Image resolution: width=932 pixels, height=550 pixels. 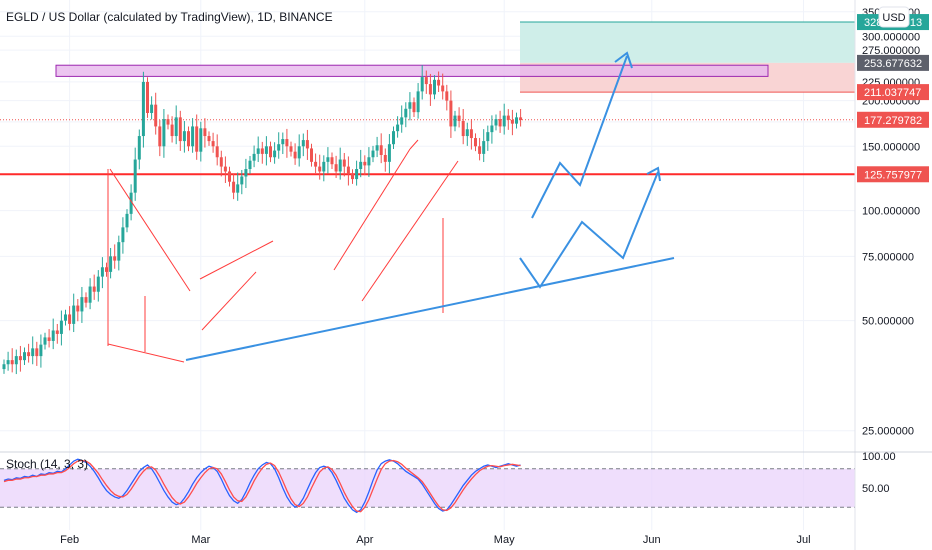 I want to click on stoch-k-line, so click(x=262, y=486).